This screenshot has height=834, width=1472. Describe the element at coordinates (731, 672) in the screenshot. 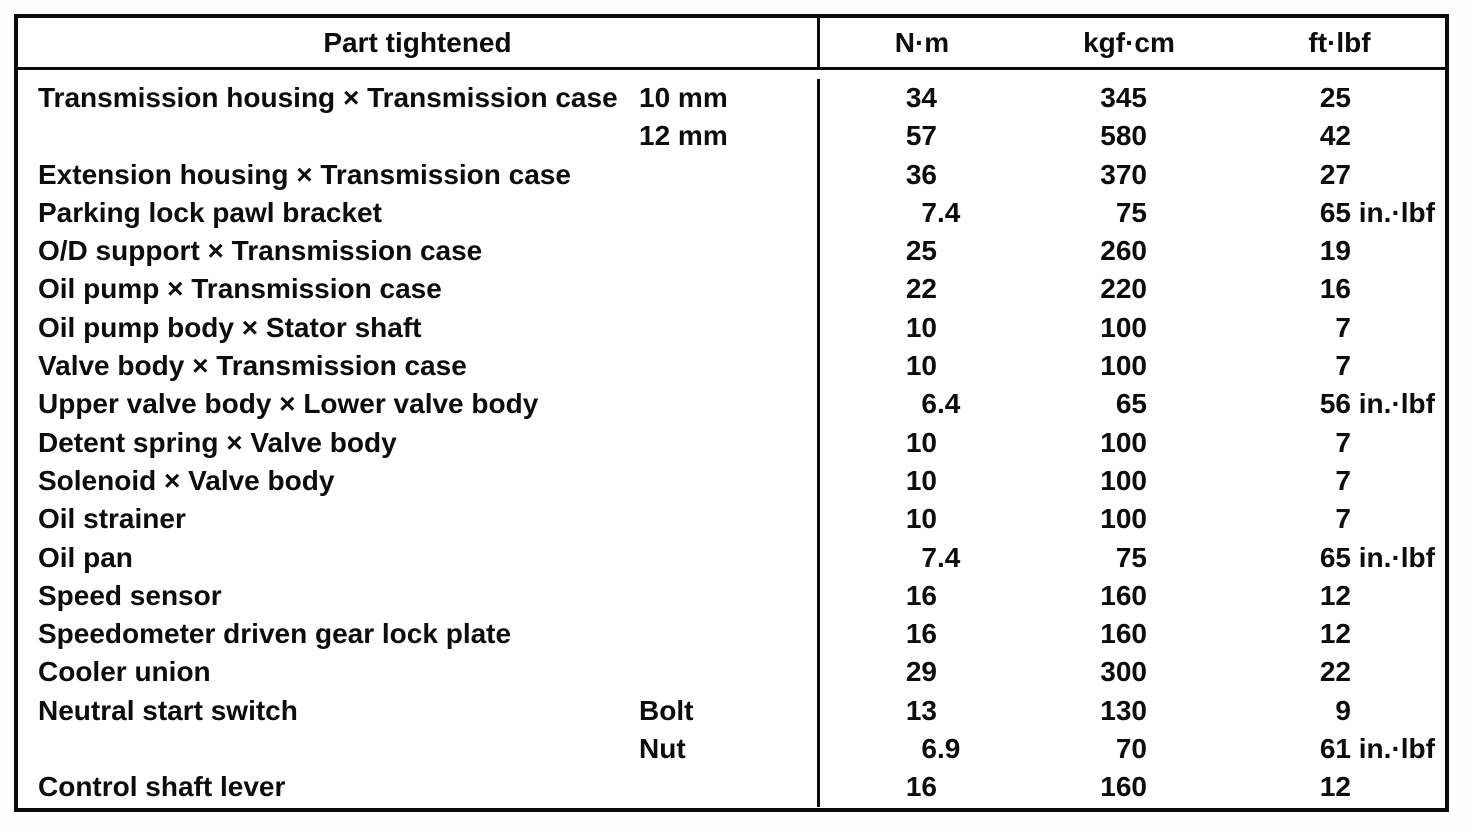

I see `table-row: Cooler union 29 300 22` at that location.